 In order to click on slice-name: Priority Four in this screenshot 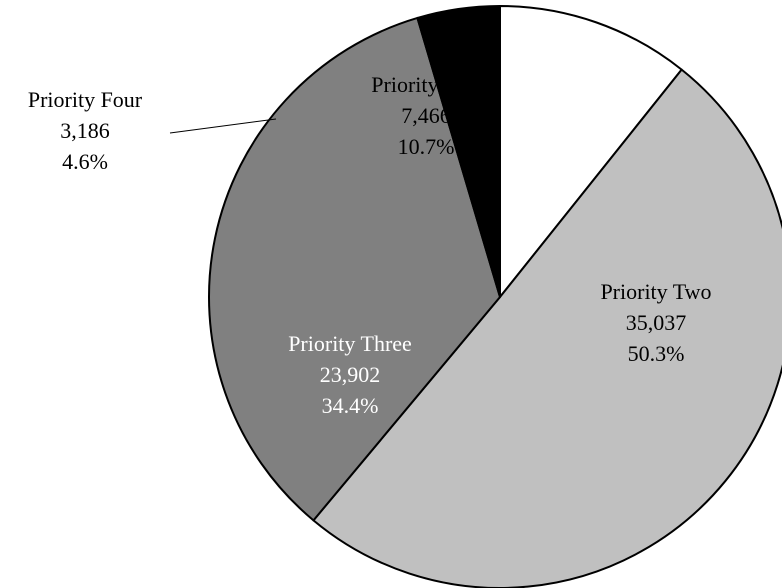, I will do `click(85, 99)`.